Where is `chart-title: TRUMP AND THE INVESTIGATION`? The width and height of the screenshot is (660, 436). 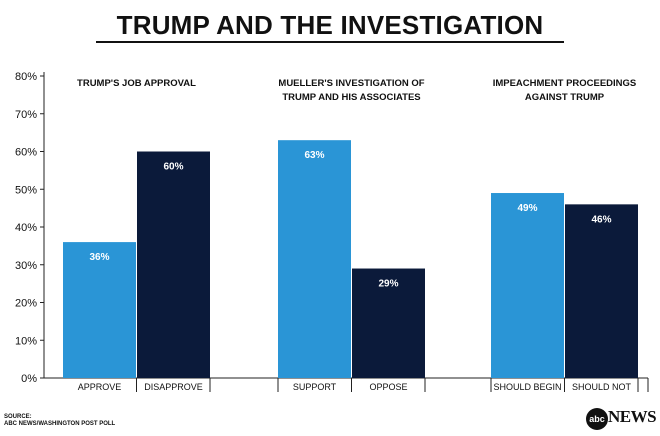
chart-title: TRUMP AND THE INVESTIGATION is located at coordinates (330, 26).